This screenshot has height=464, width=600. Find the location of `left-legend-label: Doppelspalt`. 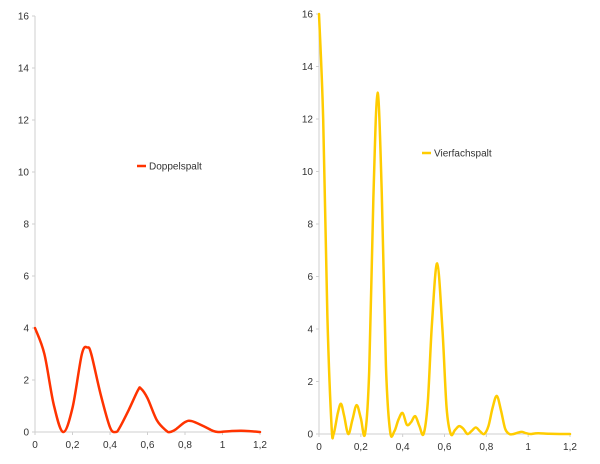

left-legend-label: Doppelspalt is located at coordinates (175, 167).